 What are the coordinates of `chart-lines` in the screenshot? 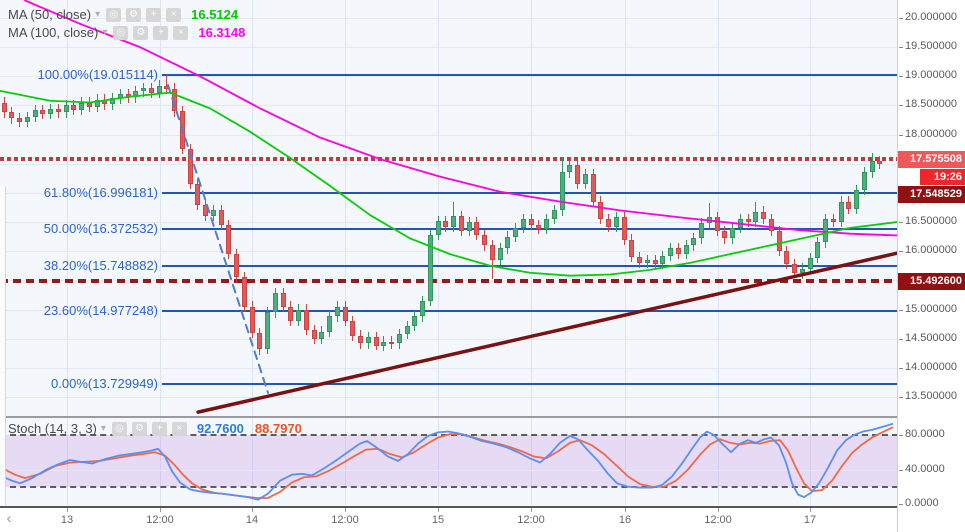 It's located at (447, 461).